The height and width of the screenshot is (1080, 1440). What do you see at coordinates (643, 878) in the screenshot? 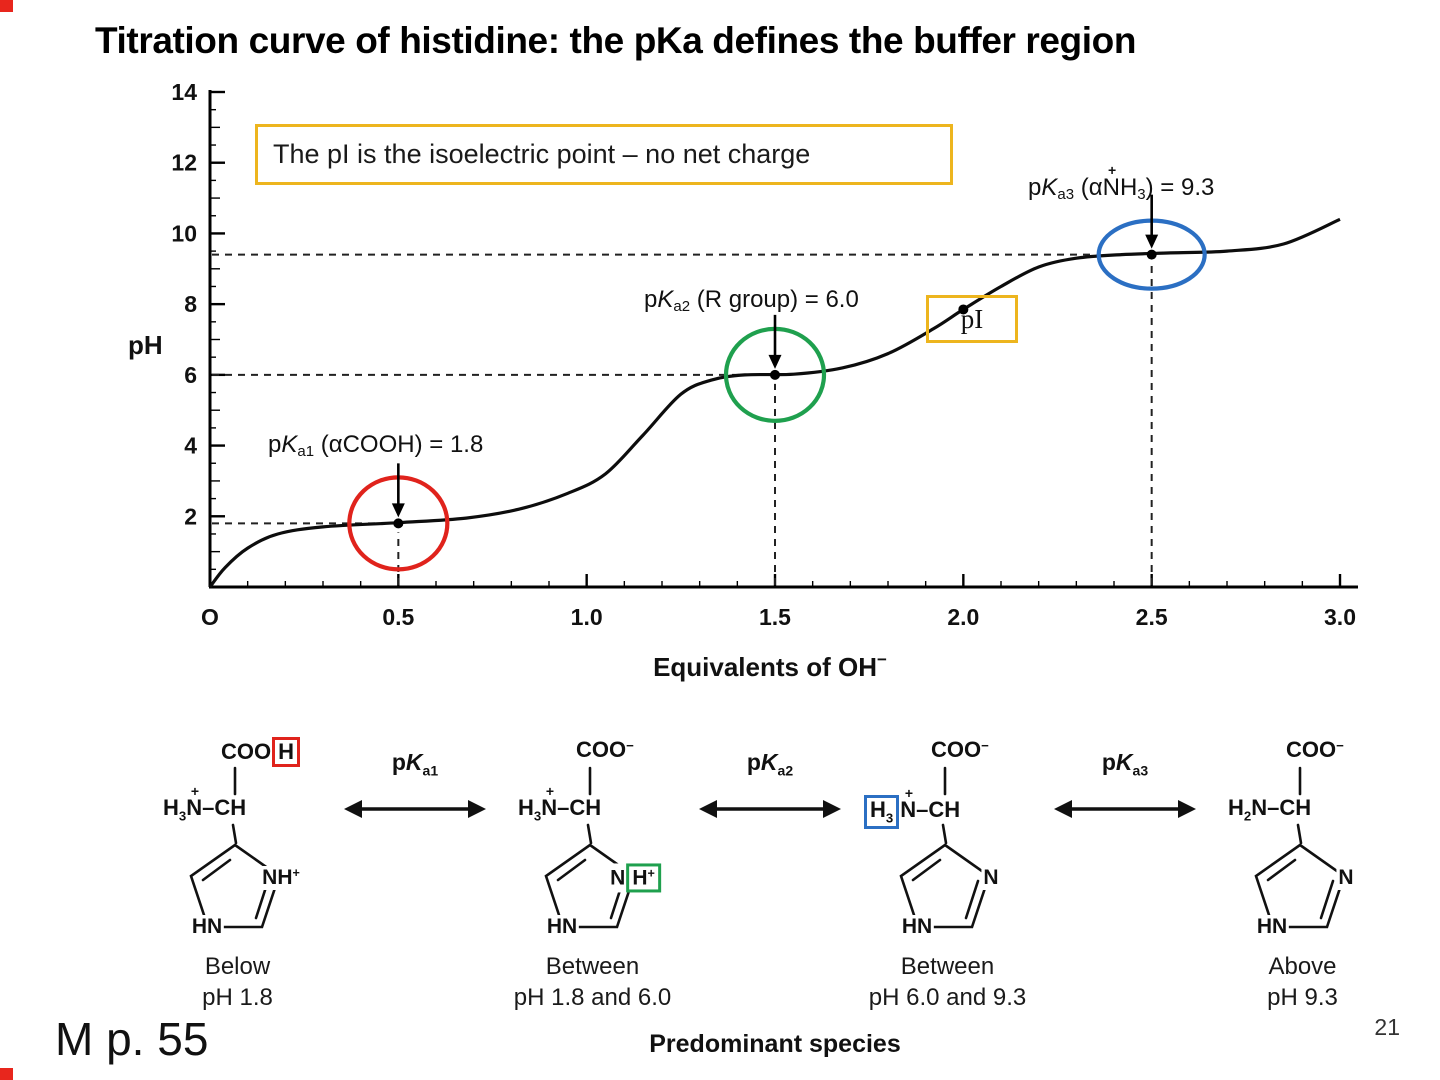
I see `ring-proton-green-box: H+` at bounding box center [643, 878].